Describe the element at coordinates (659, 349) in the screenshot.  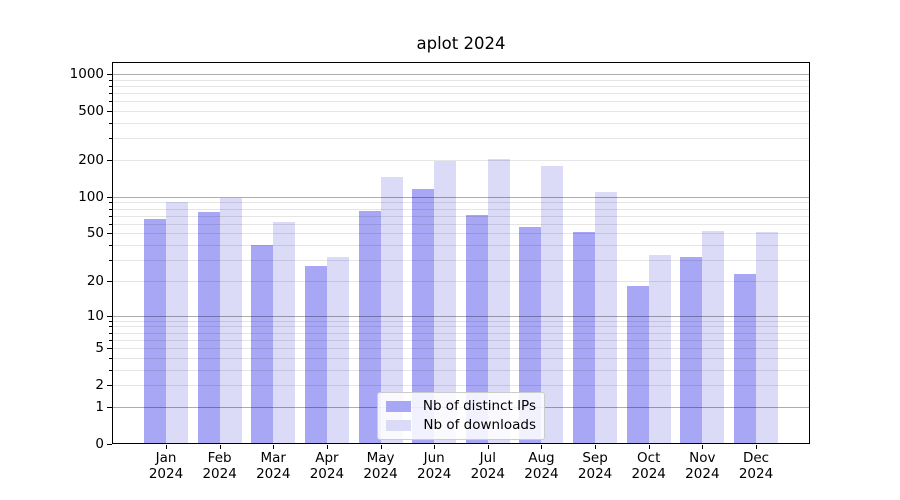
I see `bar-downloads-oct` at that location.